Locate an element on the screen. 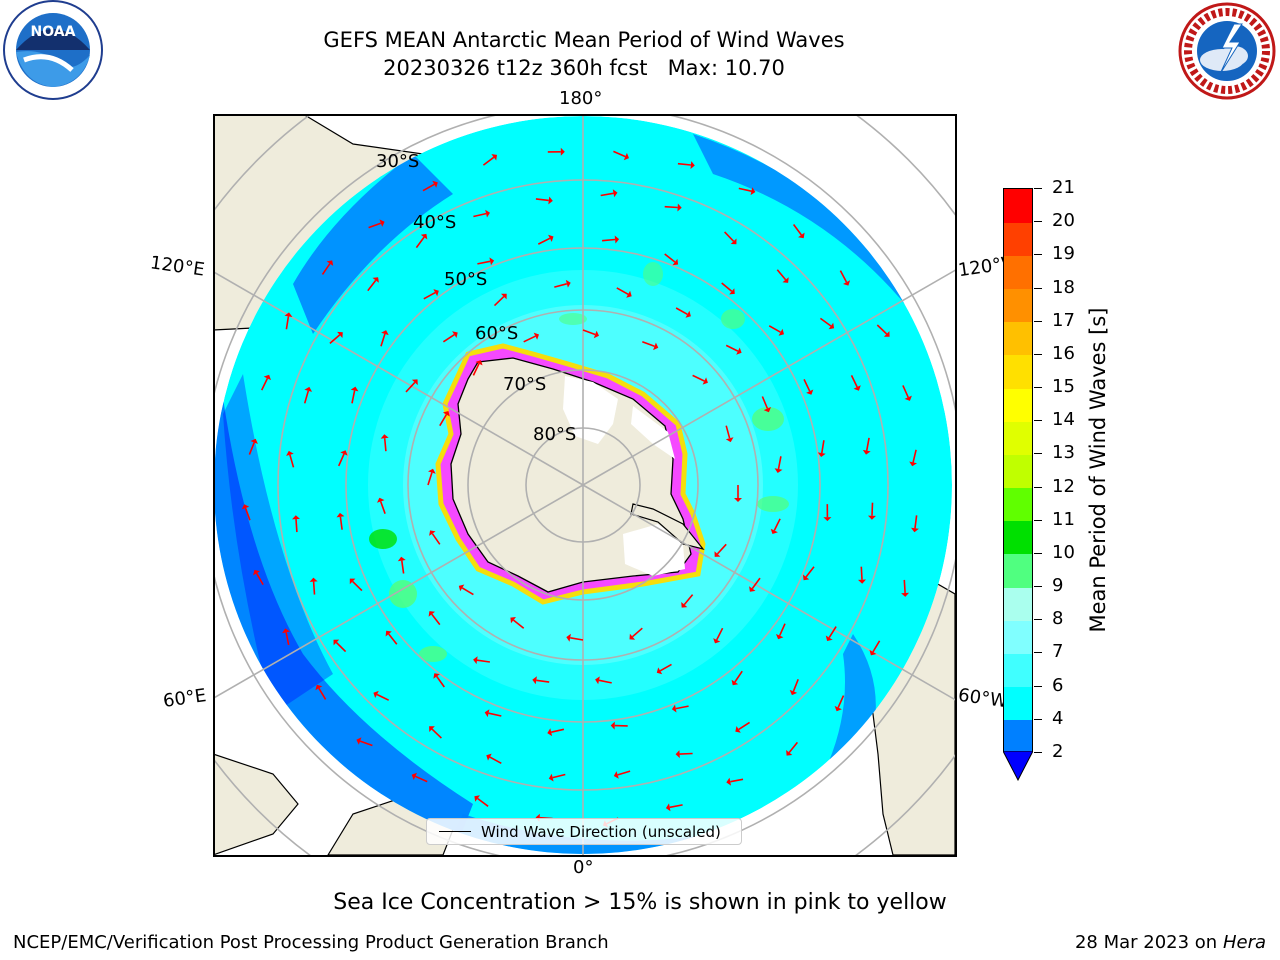  lon-label-60w: 60°W is located at coordinates (982, 698).